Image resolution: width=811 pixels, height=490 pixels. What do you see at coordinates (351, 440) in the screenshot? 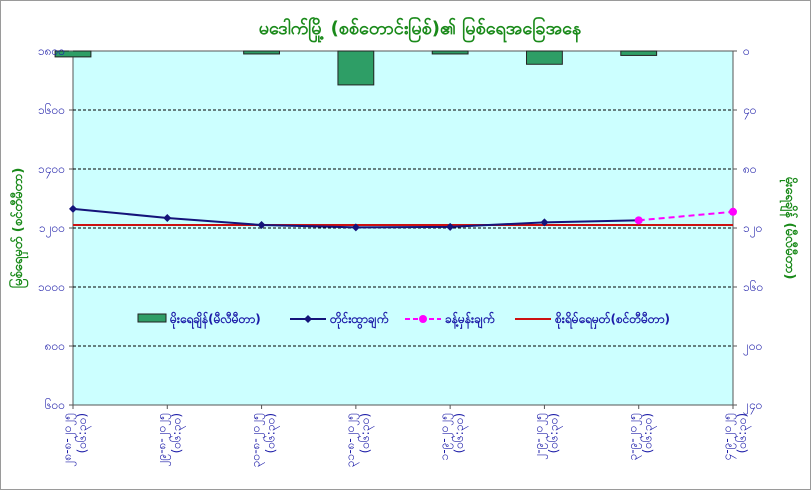
I see `x-tick-label-line: ၃၁-၈-၂၀၂၅` at bounding box center [351, 440].